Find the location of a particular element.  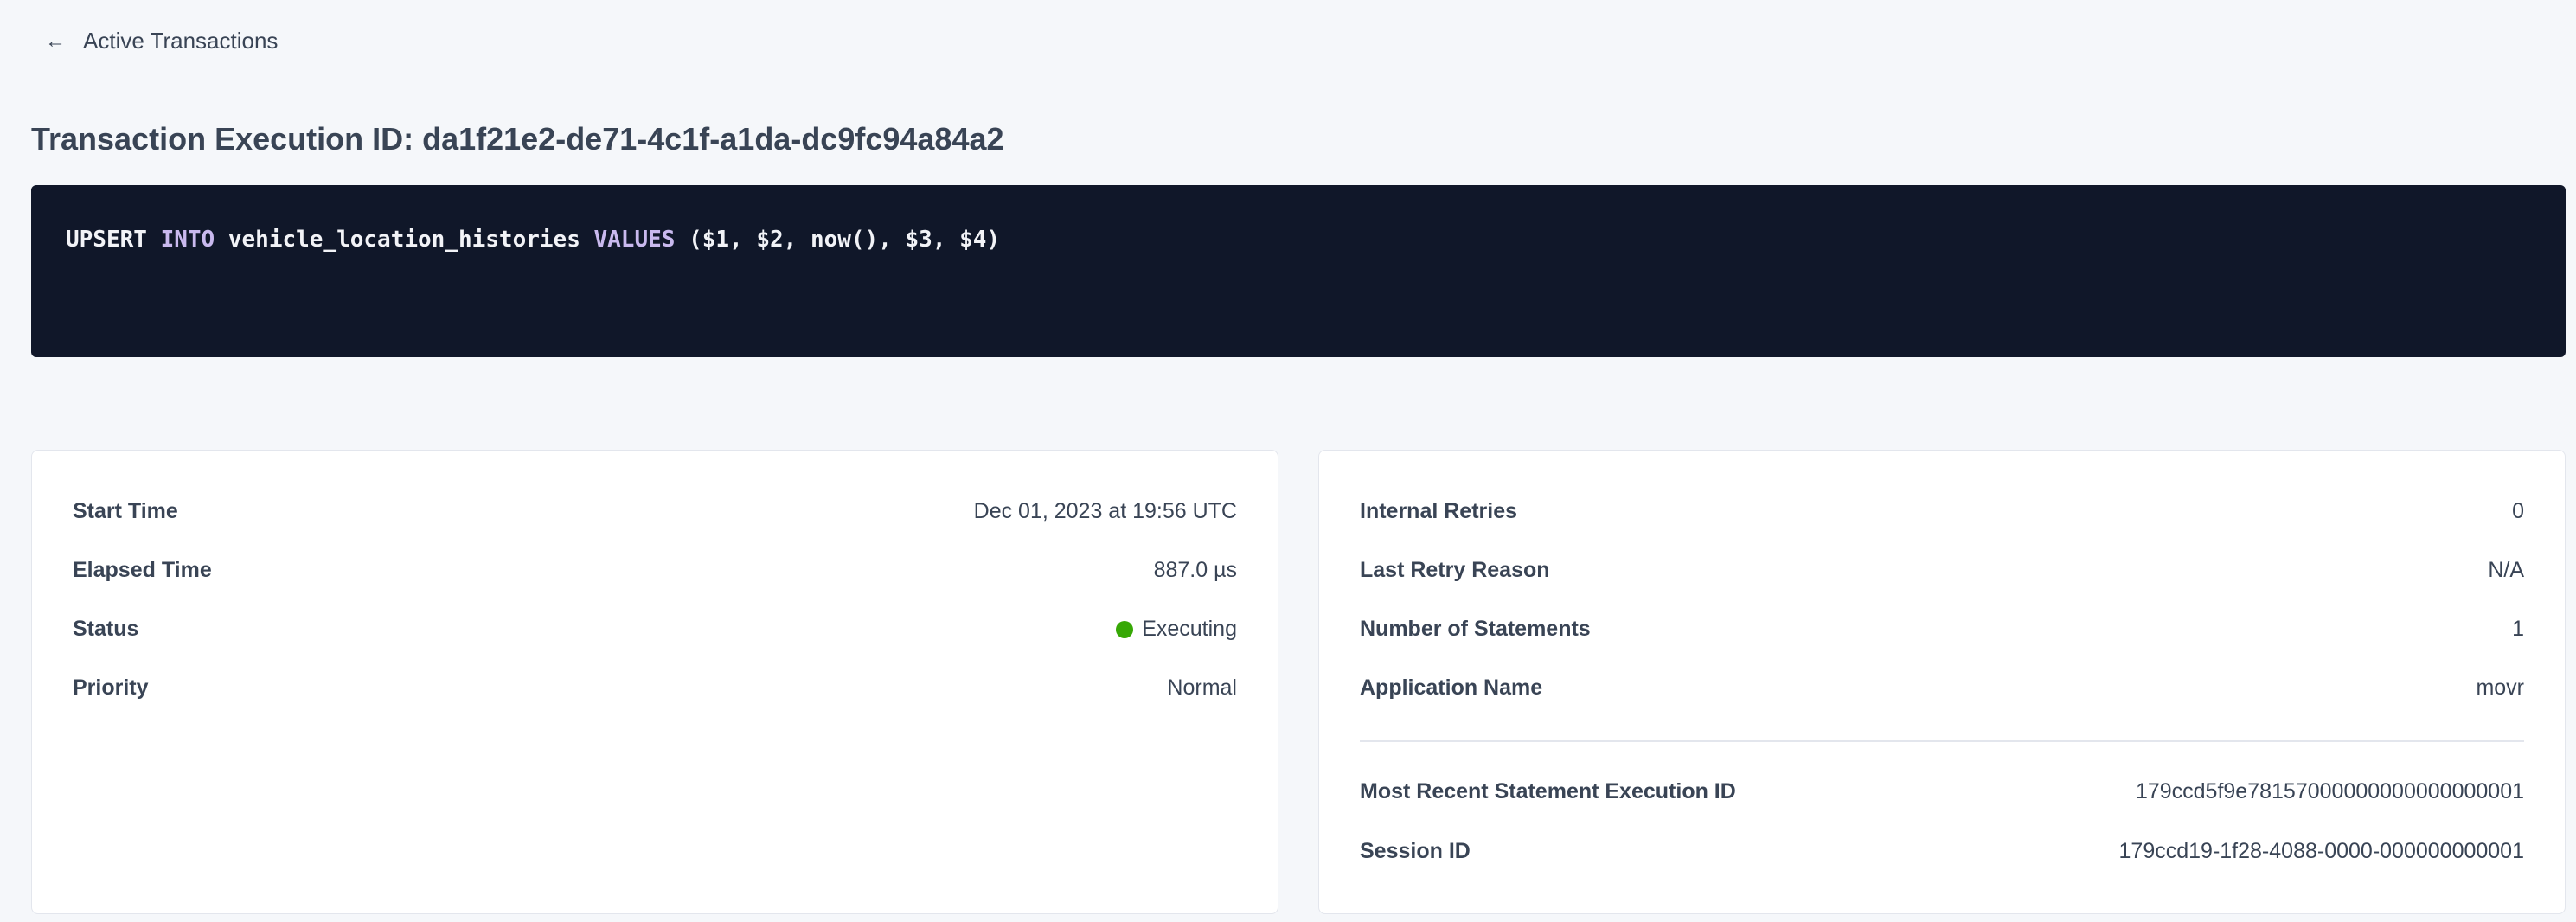

back-link-active-transactions: ← Active Transactions is located at coordinates (161, 41).